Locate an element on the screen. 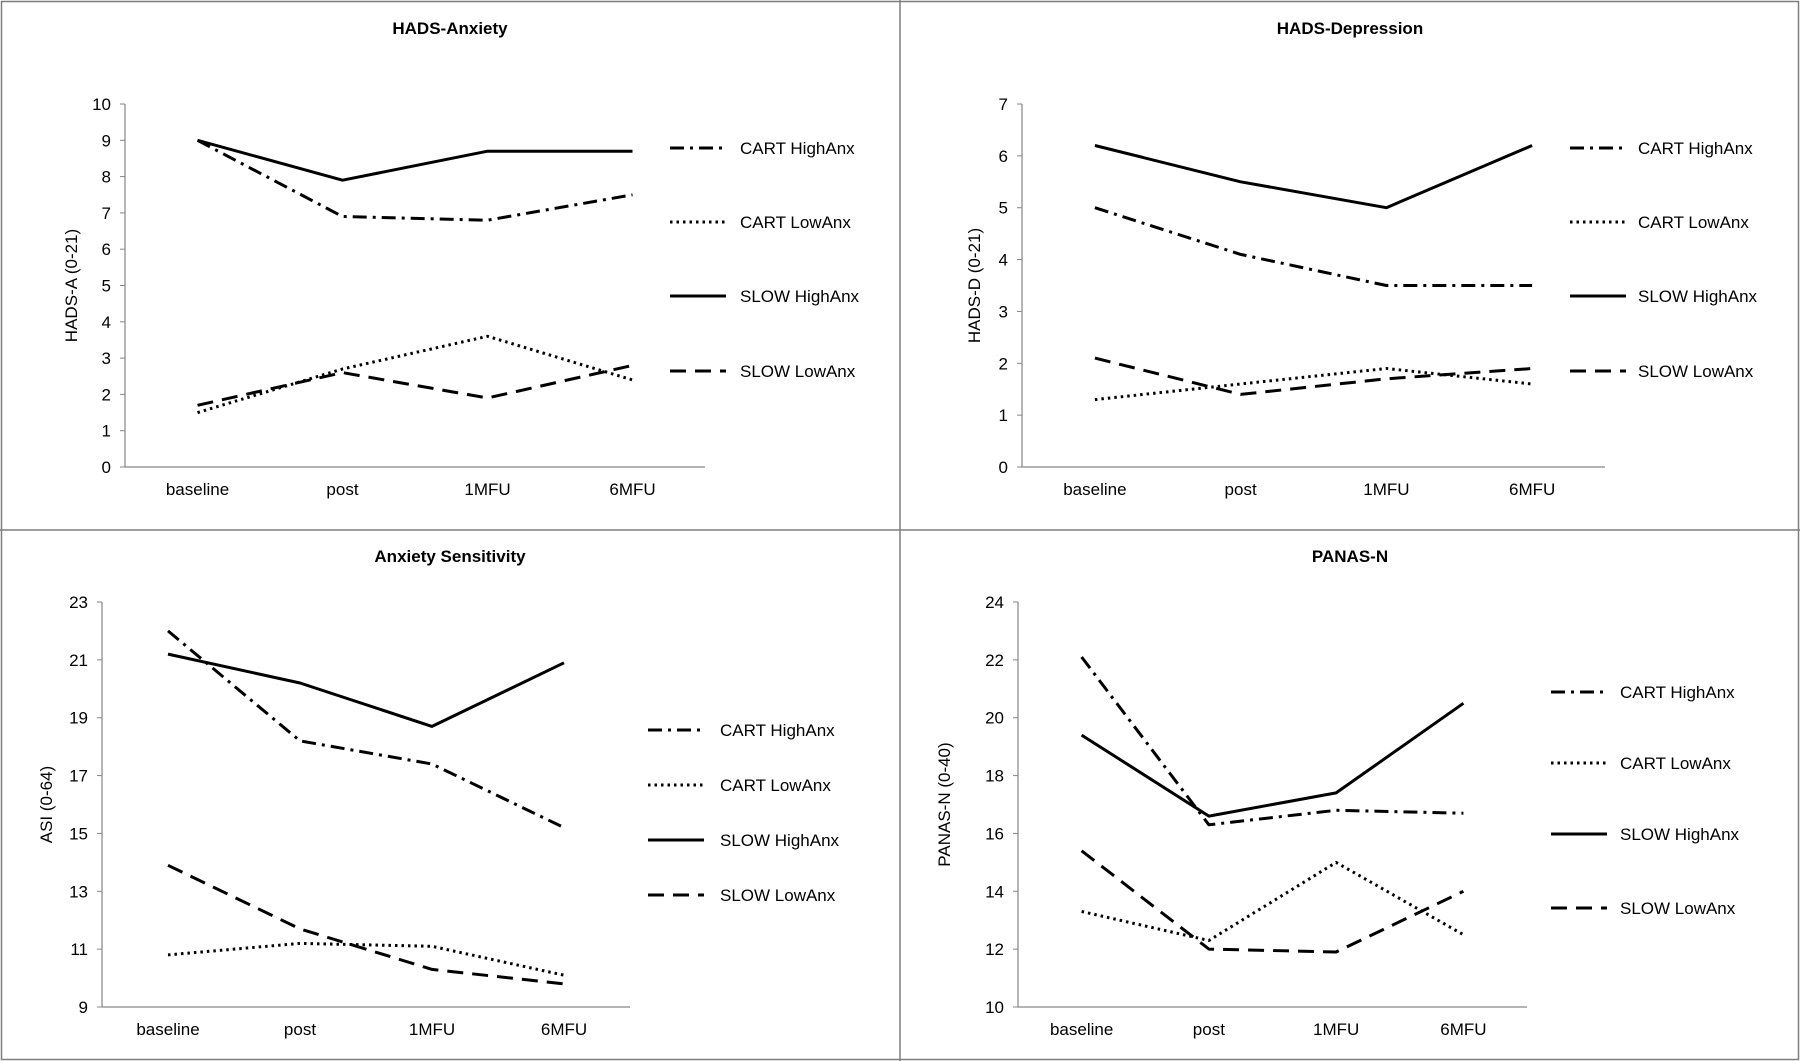 The width and height of the screenshot is (1800, 1061). chart-title: Anxiety Sensitivity is located at coordinates (450, 556).